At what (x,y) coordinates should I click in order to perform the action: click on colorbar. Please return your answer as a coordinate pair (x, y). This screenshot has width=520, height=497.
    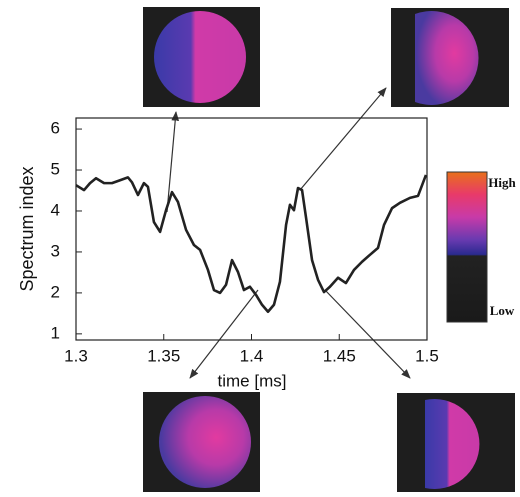
    Looking at the image, I should click on (467, 247).